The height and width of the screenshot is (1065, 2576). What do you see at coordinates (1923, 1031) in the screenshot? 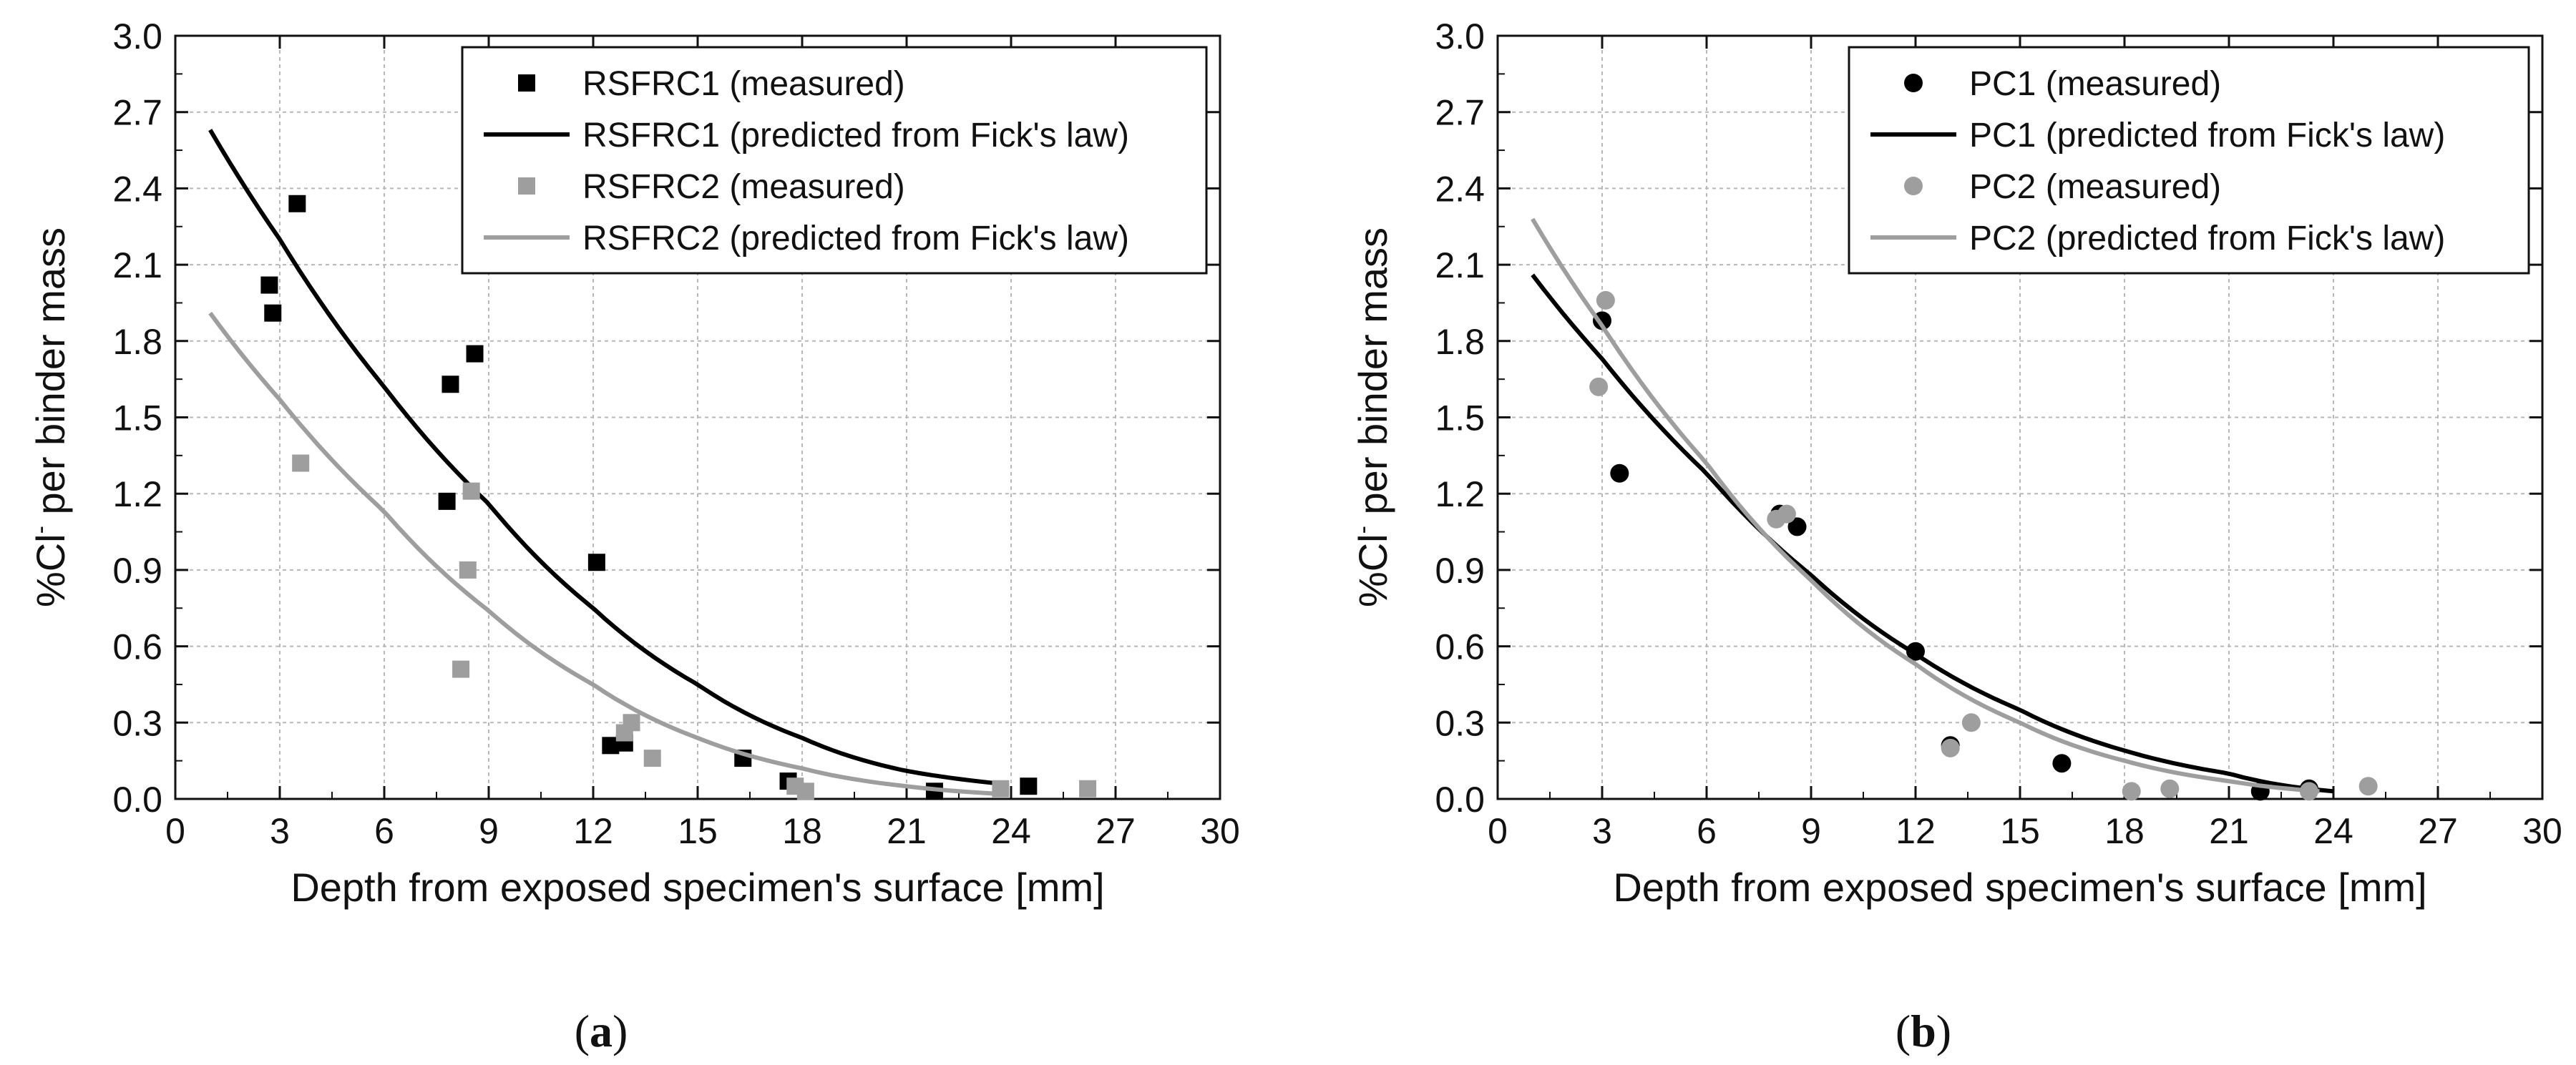
I see `caption-letter: b` at bounding box center [1923, 1031].